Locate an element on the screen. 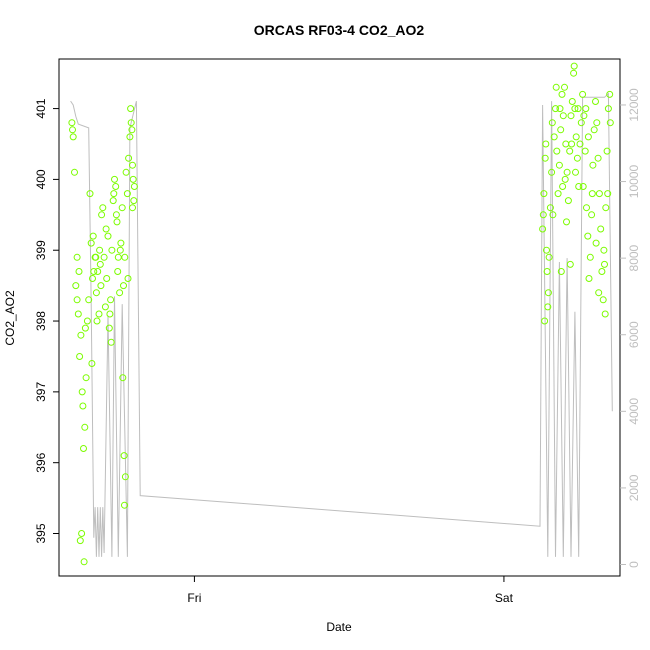 The width and height of the screenshot is (650, 650). chart-title: ORCAS RF03-4 CO2_AO2 is located at coordinates (339, 30).